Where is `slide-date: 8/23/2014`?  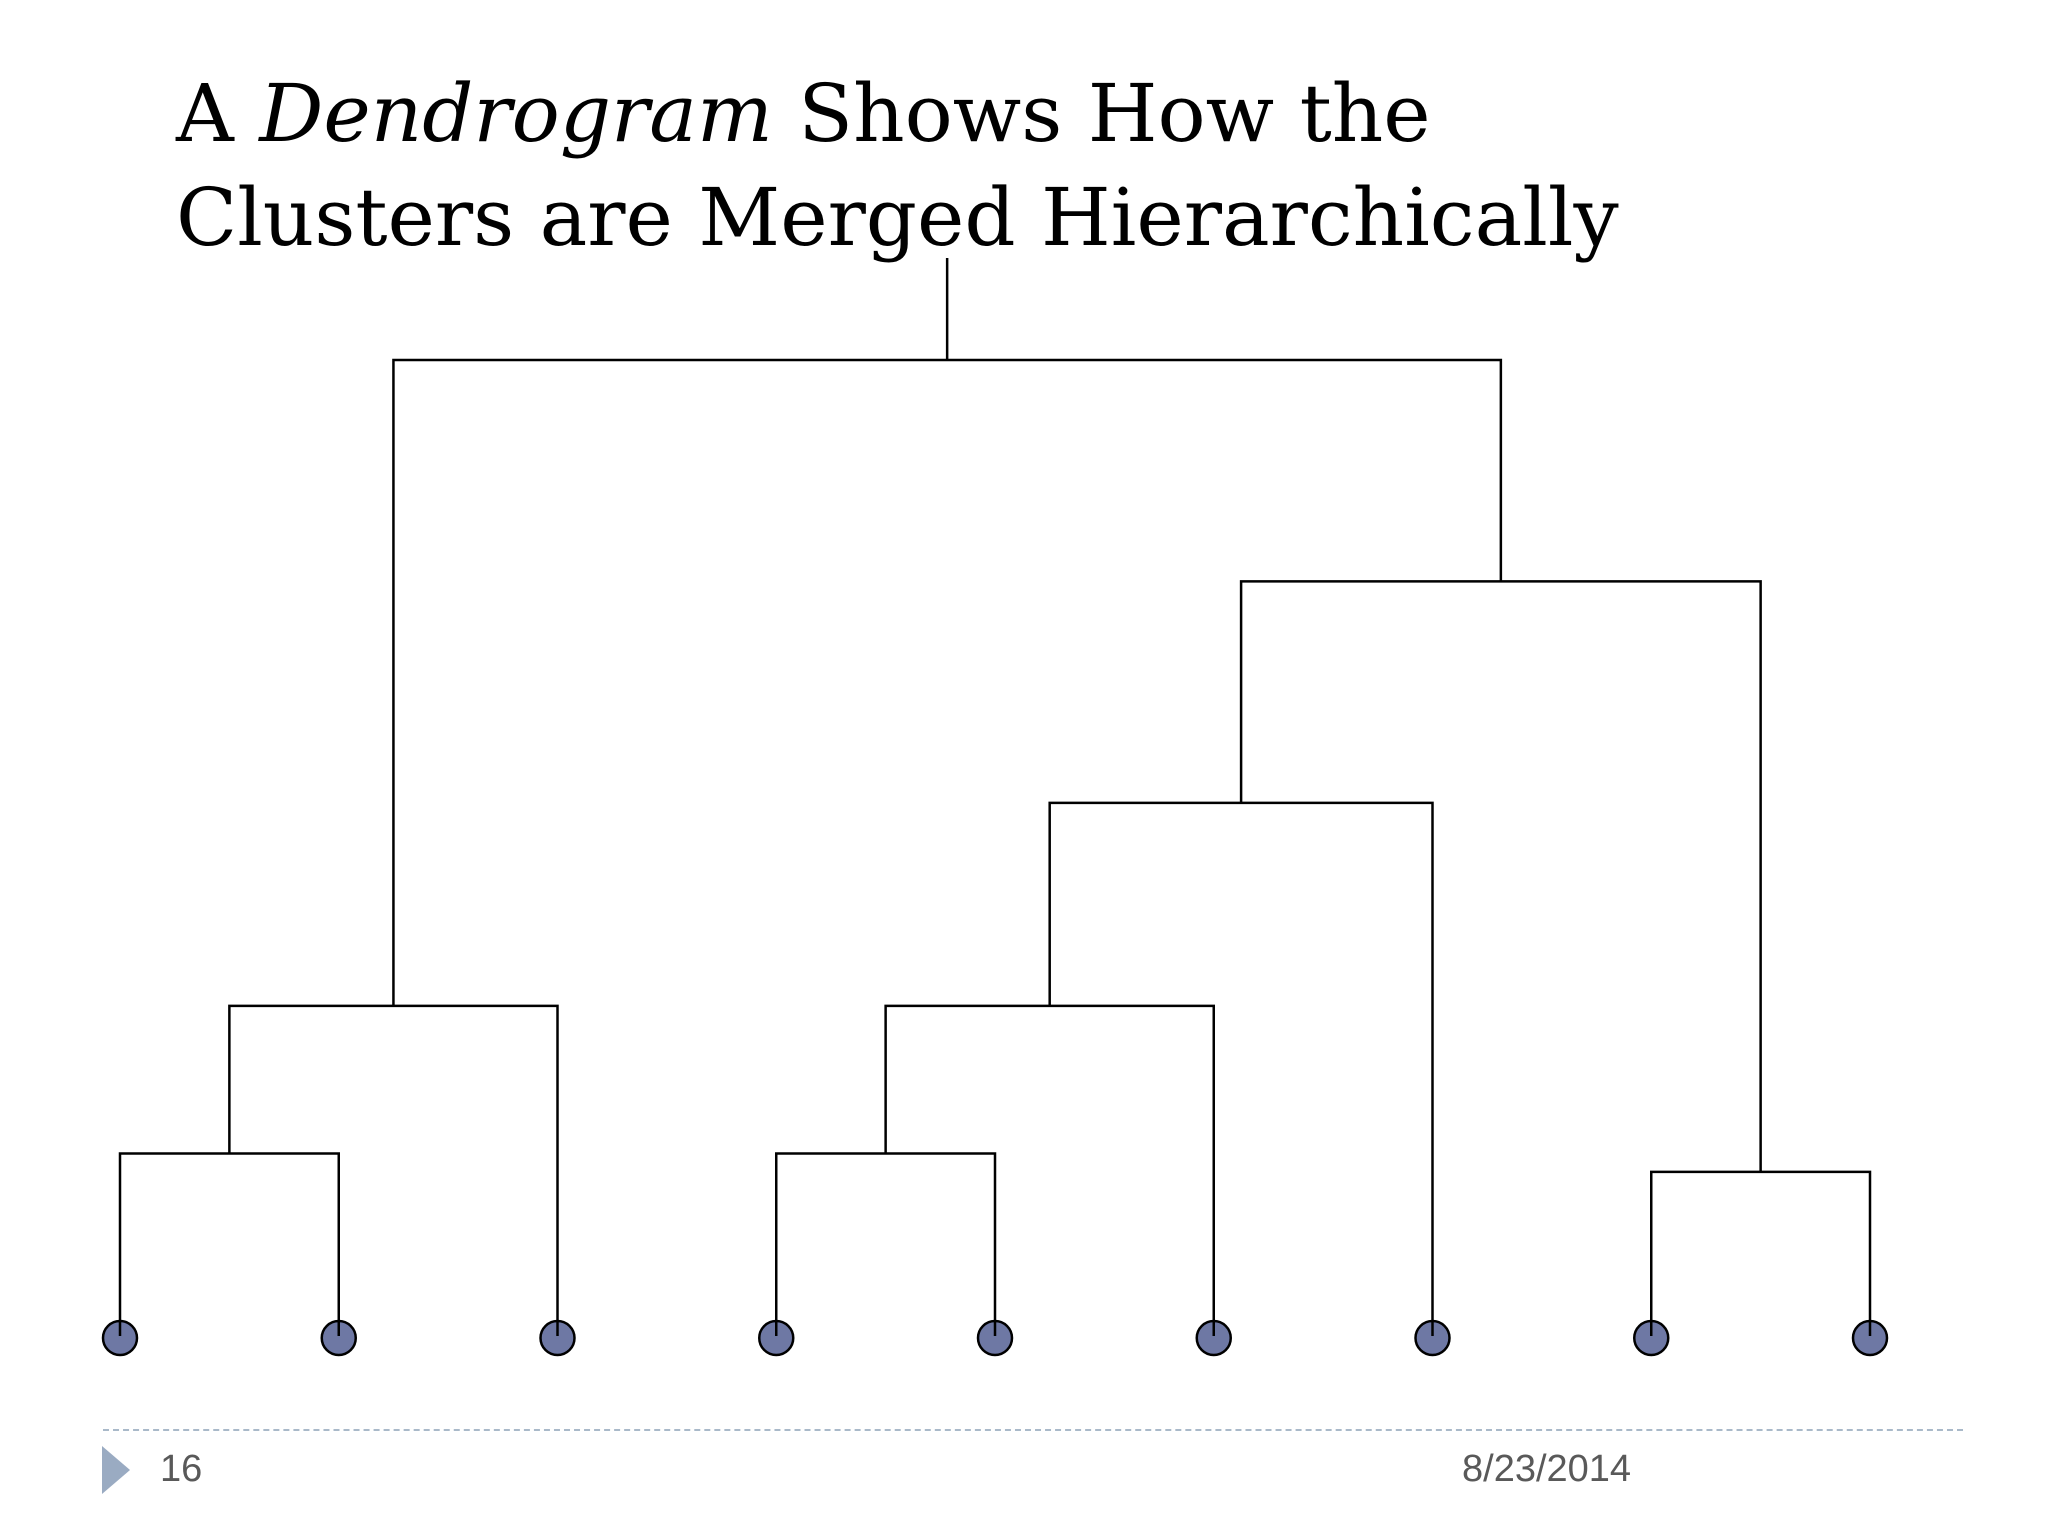 slide-date: 8/23/2014 is located at coordinates (1547, 1469).